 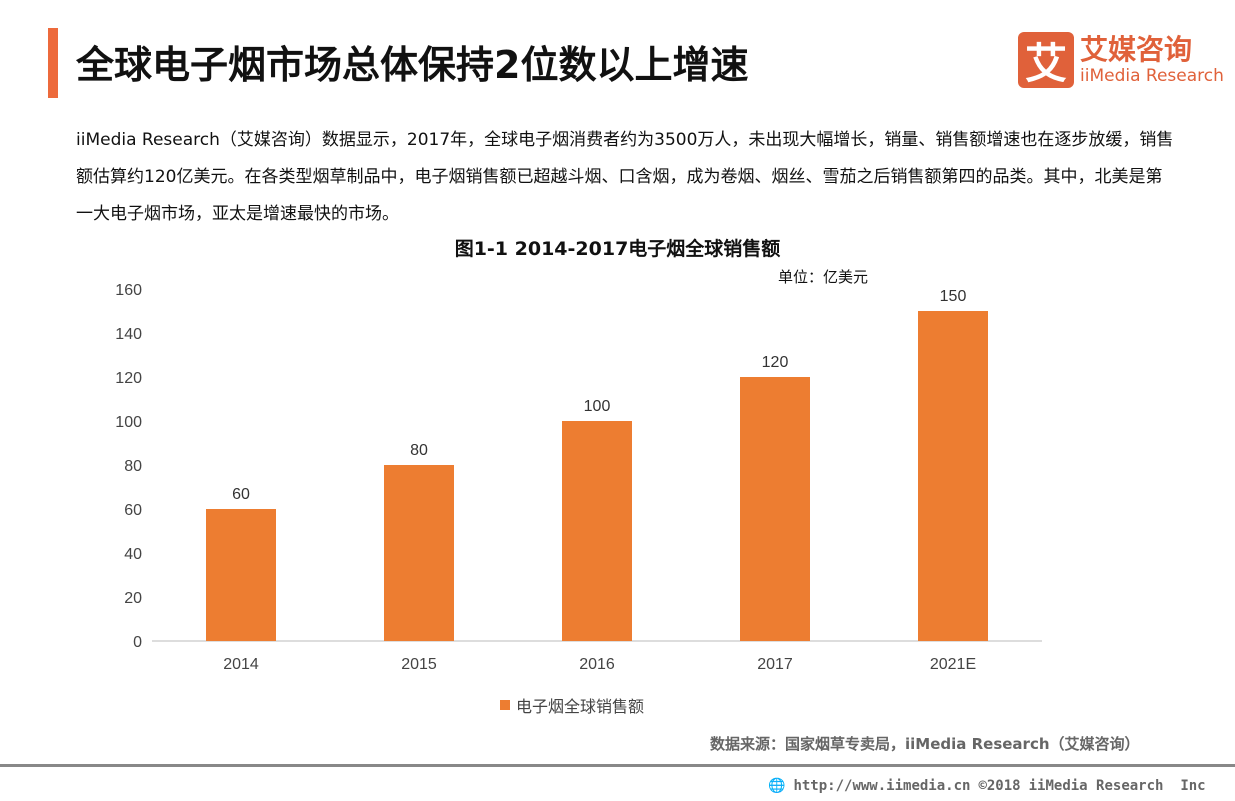 I want to click on globe-icon: 🌐, so click(x=777, y=786).